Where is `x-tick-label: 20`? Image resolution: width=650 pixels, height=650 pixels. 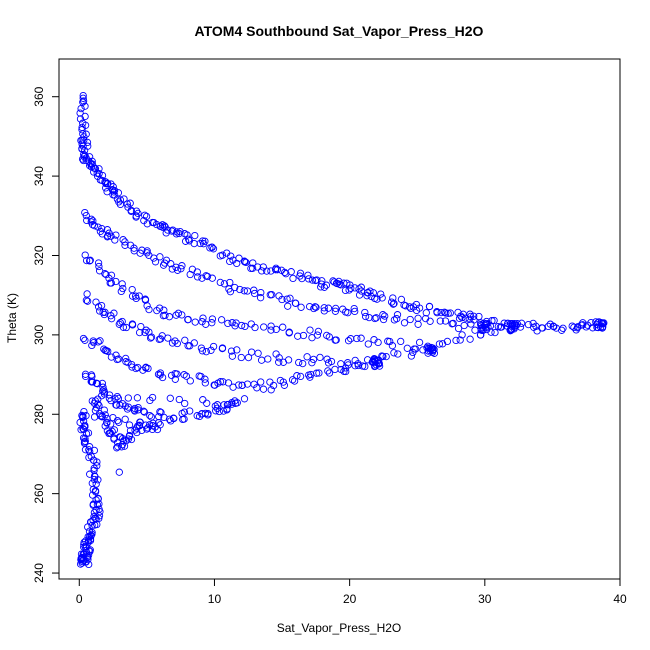 x-tick-label: 20 is located at coordinates (350, 599).